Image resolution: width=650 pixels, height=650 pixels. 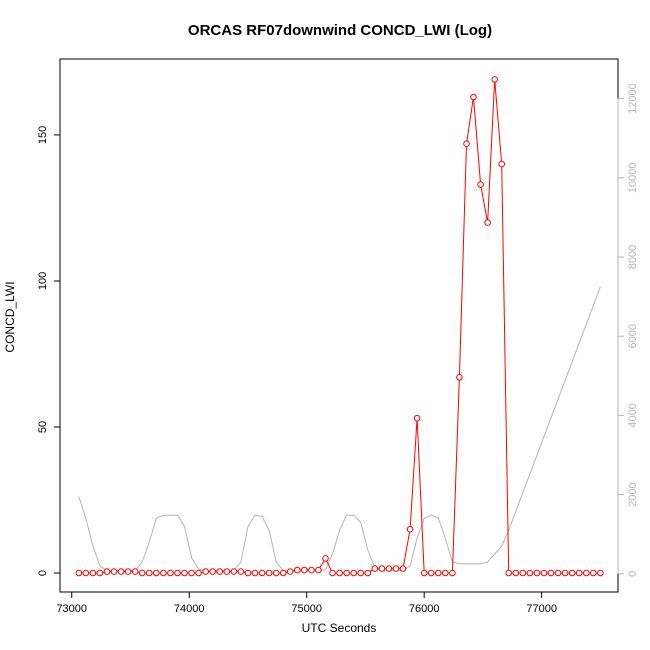 I want to click on y-tick-label: 0, so click(x=43, y=573).